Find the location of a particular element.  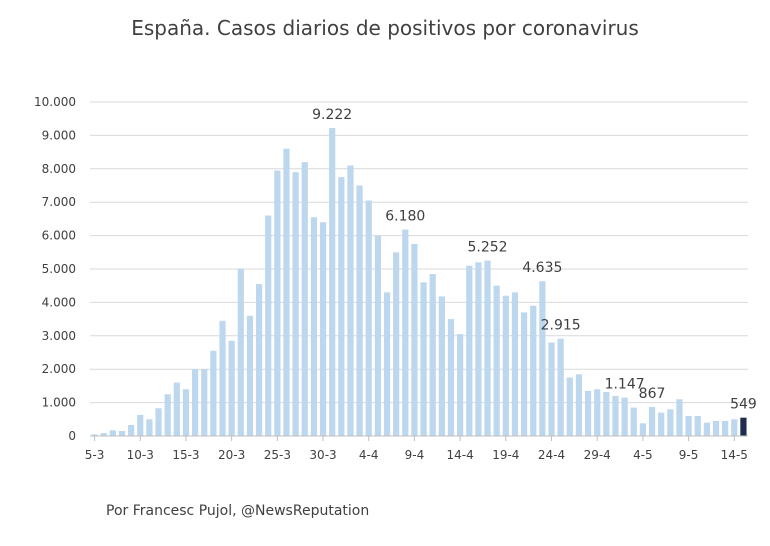

x-tick-label: 4-5 is located at coordinates (643, 455).